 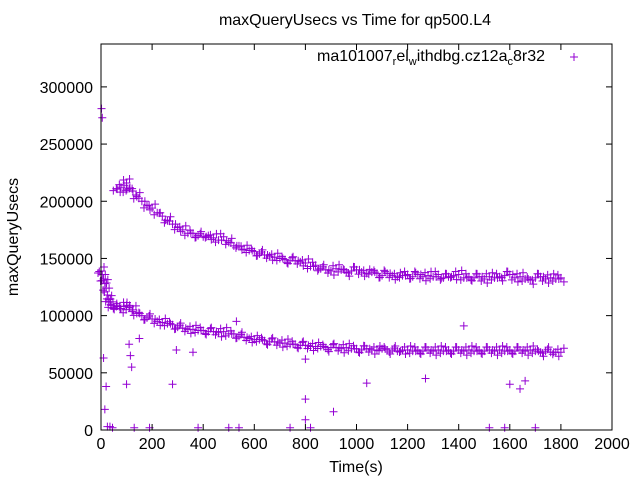 What do you see at coordinates (510, 444) in the screenshot?
I see `x-tick-label: 1600` at bounding box center [510, 444].